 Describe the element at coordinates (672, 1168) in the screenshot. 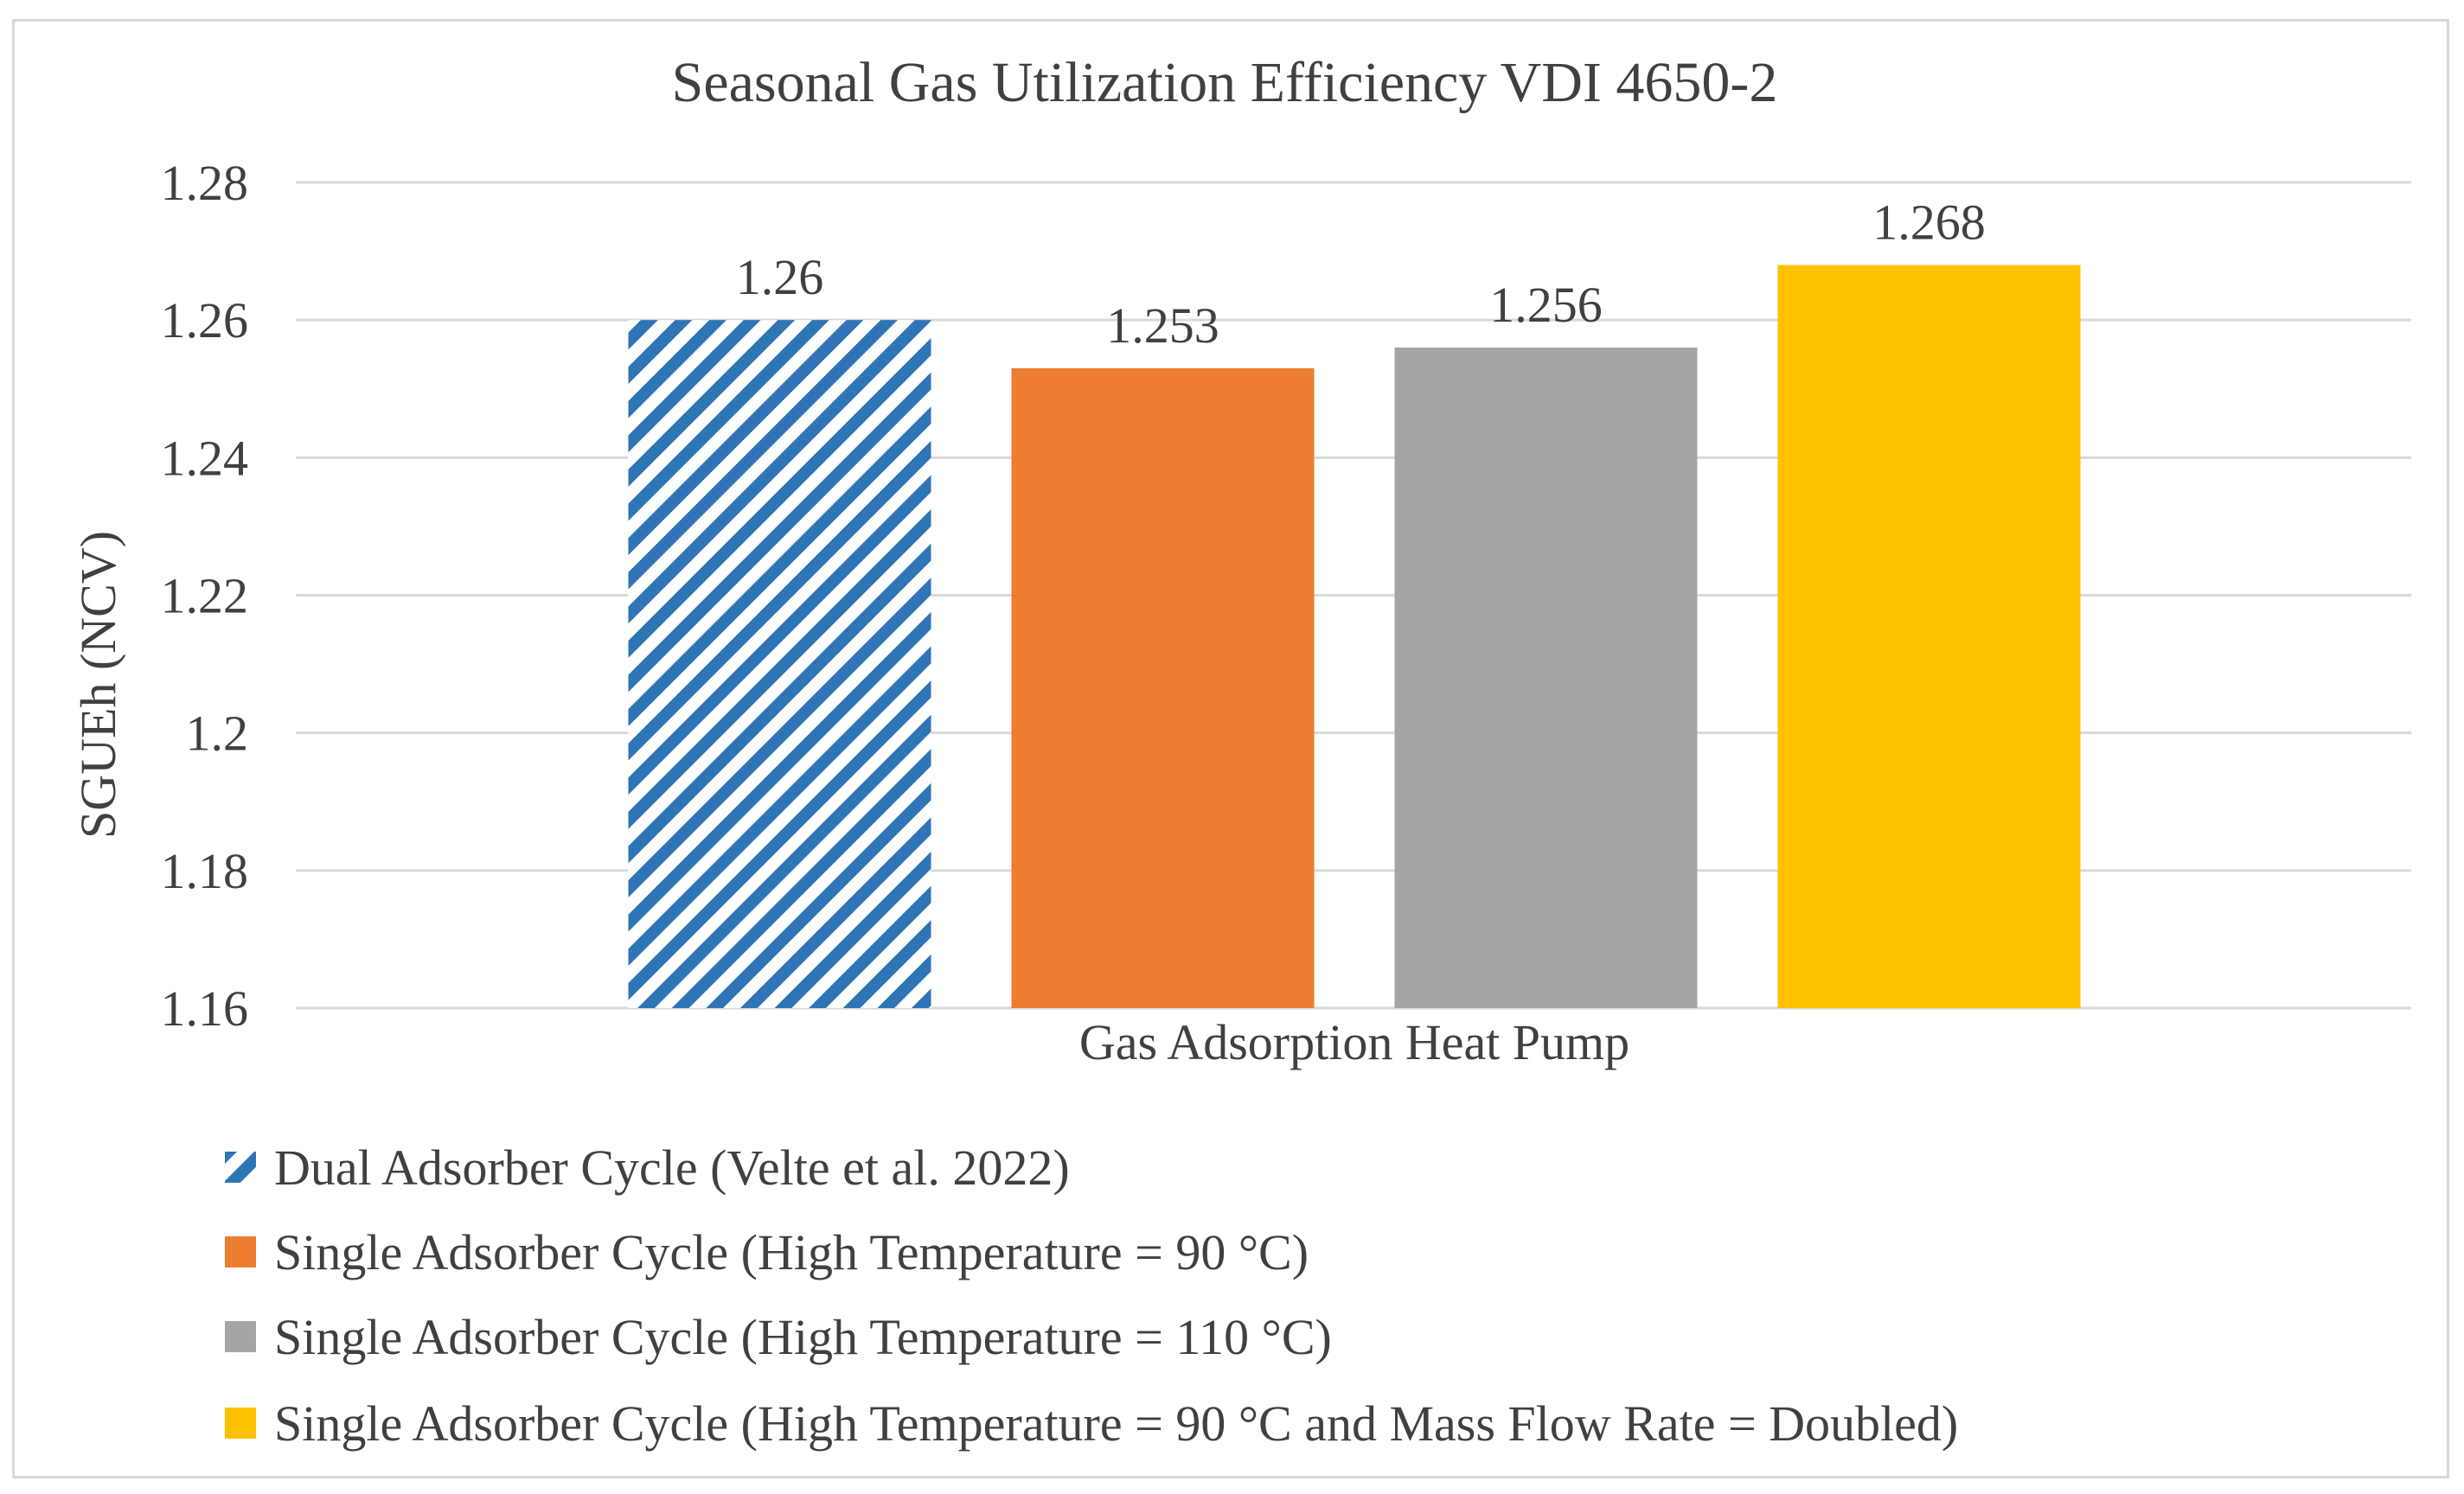

I see `legend-label-1: Dual Adsorber Cycle (Velte et al. 2022)` at that location.